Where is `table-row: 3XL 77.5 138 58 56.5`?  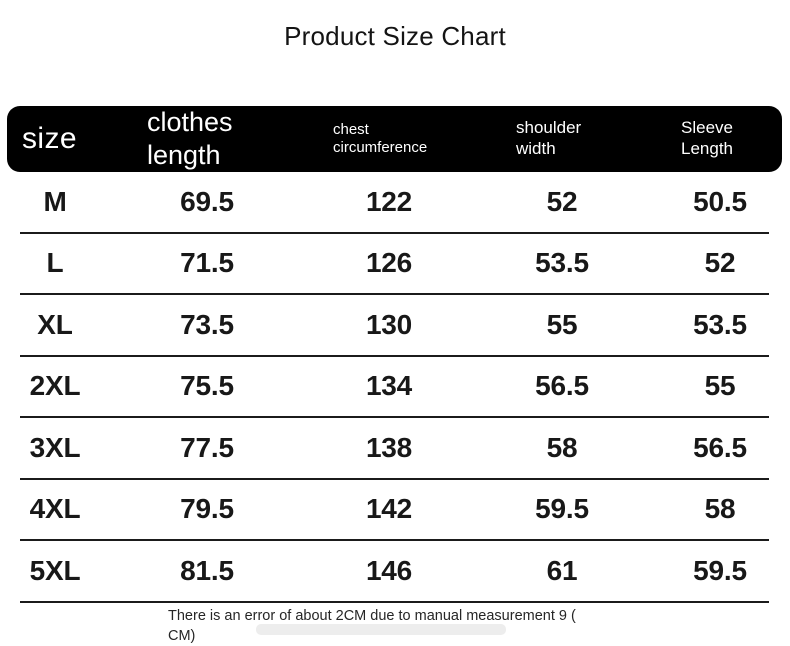
table-row: 3XL 77.5 138 58 56.5 is located at coordinates (395, 448).